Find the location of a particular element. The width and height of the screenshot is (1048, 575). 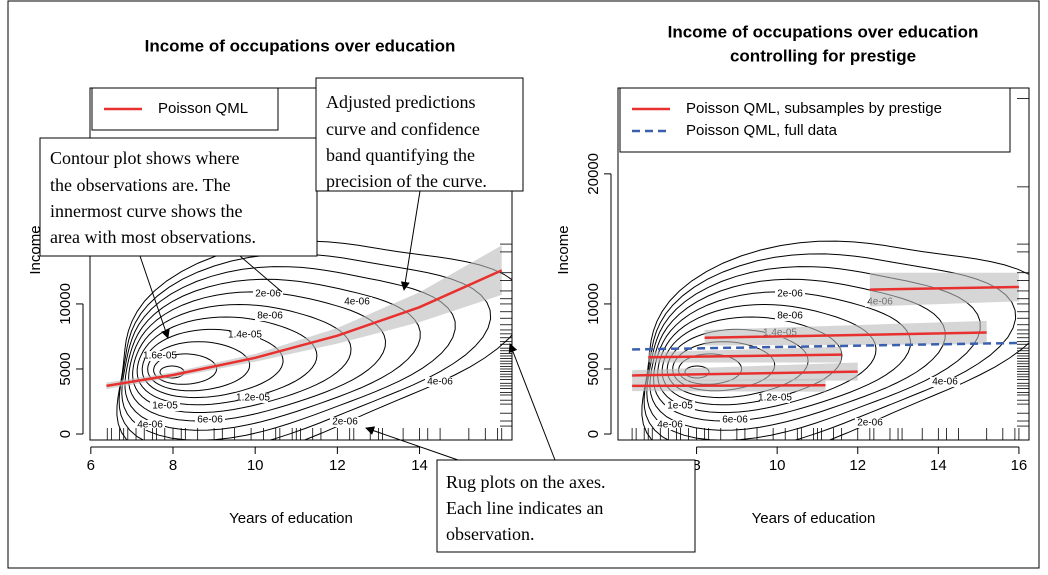

annotation-text: observation. is located at coordinates (490, 534).